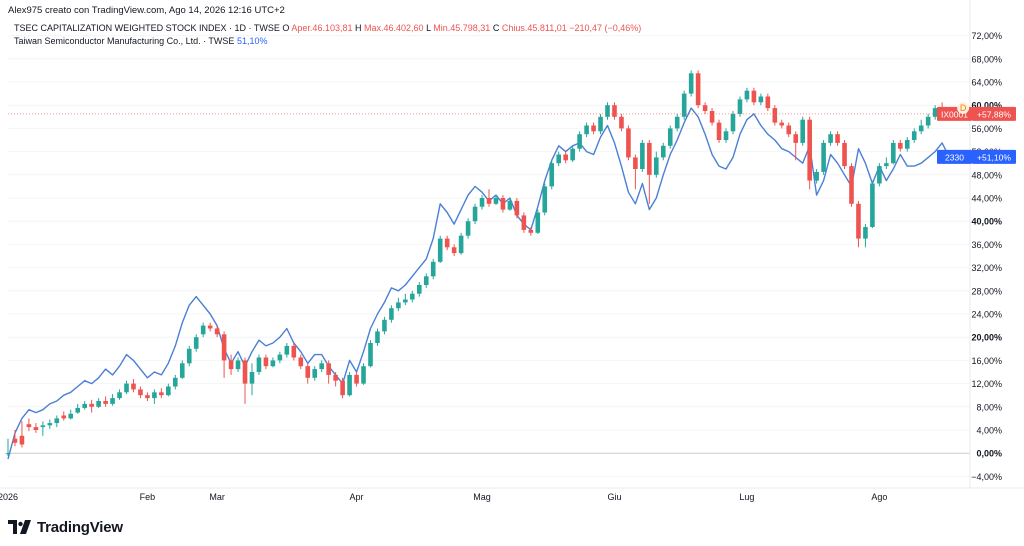 The width and height of the screenshot is (1024, 546). What do you see at coordinates (322, 28) in the screenshot?
I see `open-value: Aper.46.103,81` at bounding box center [322, 28].